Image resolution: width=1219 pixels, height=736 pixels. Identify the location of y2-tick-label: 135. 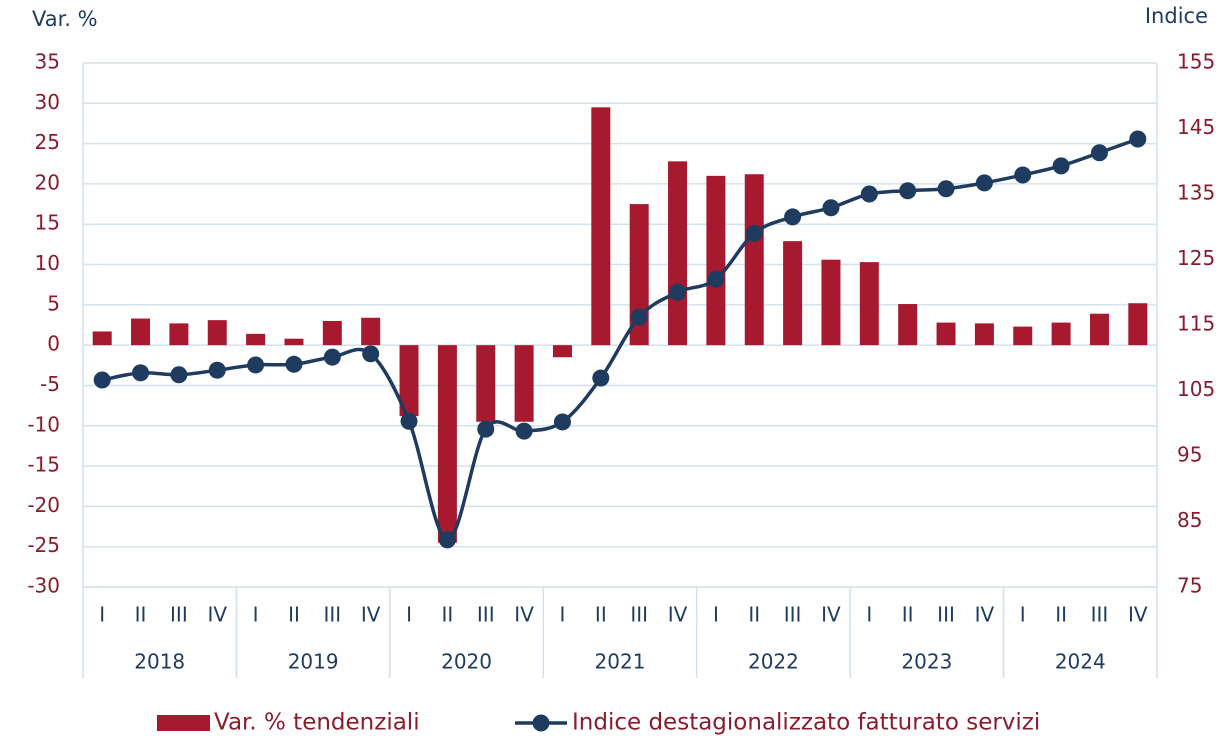
(1196, 193).